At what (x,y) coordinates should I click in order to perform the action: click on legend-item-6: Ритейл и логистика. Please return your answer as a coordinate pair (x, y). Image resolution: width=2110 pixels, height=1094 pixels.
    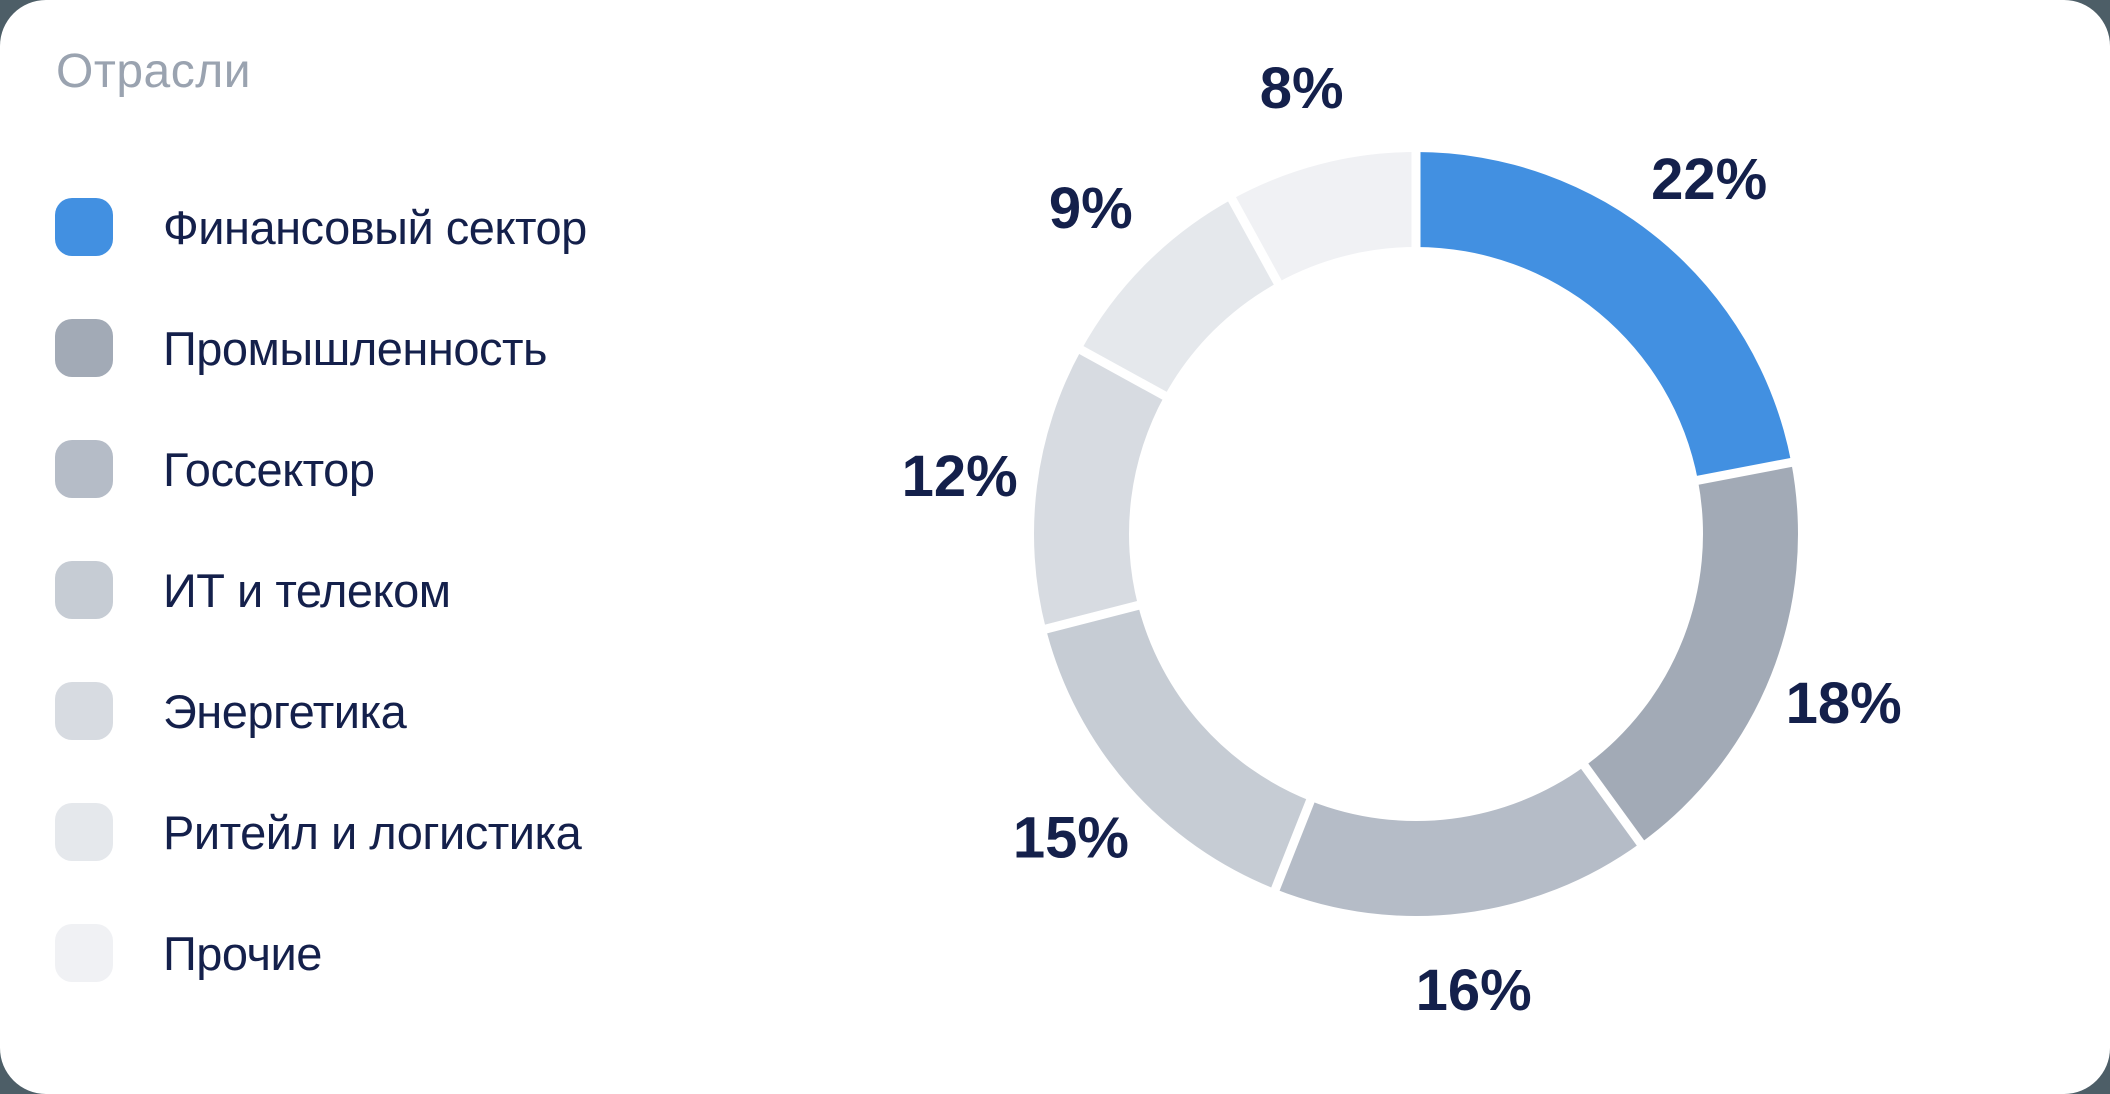
    Looking at the image, I should click on (321, 832).